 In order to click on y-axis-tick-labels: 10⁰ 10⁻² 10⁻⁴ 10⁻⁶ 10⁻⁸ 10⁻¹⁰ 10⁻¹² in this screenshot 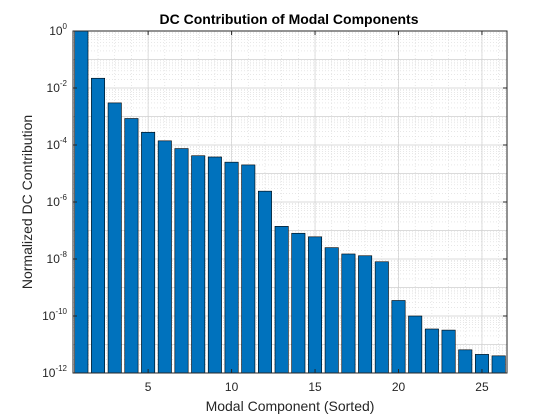, I will do `click(54, 201)`.